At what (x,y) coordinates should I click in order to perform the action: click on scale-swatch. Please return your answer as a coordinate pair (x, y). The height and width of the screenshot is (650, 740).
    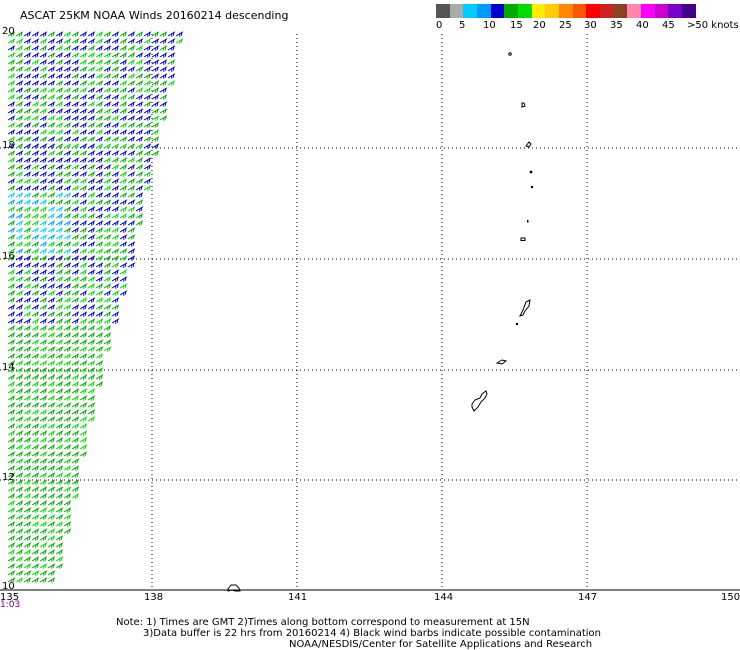
    Looking at the image, I should click on (648, 11).